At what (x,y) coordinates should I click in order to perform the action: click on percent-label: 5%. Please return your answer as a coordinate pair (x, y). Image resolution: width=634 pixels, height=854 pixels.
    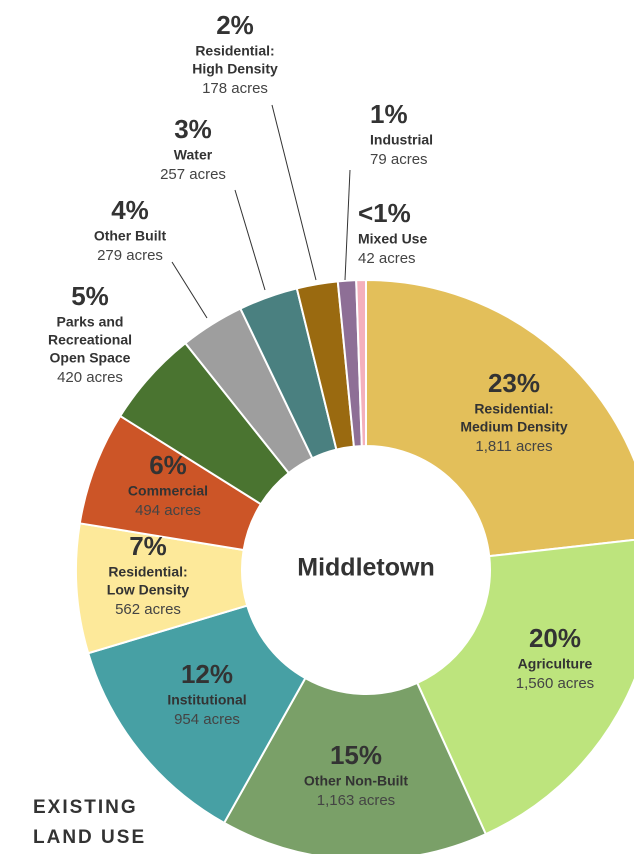
    Looking at the image, I should click on (90, 296).